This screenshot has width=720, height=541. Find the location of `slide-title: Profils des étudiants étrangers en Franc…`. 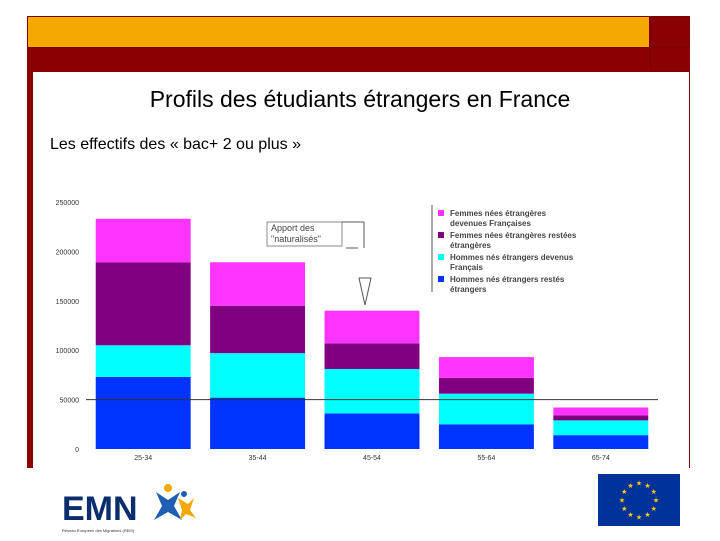

slide-title: Profils des étudiants étrangers en Franc… is located at coordinates (360, 99).